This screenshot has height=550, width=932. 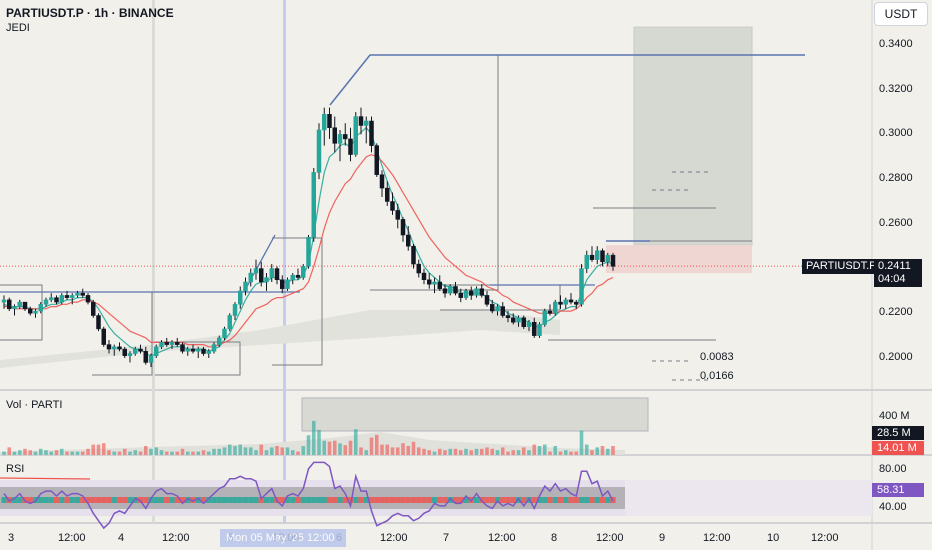 What do you see at coordinates (284, 261) in the screenshot?
I see `crosshair-vertical` at bounding box center [284, 261].